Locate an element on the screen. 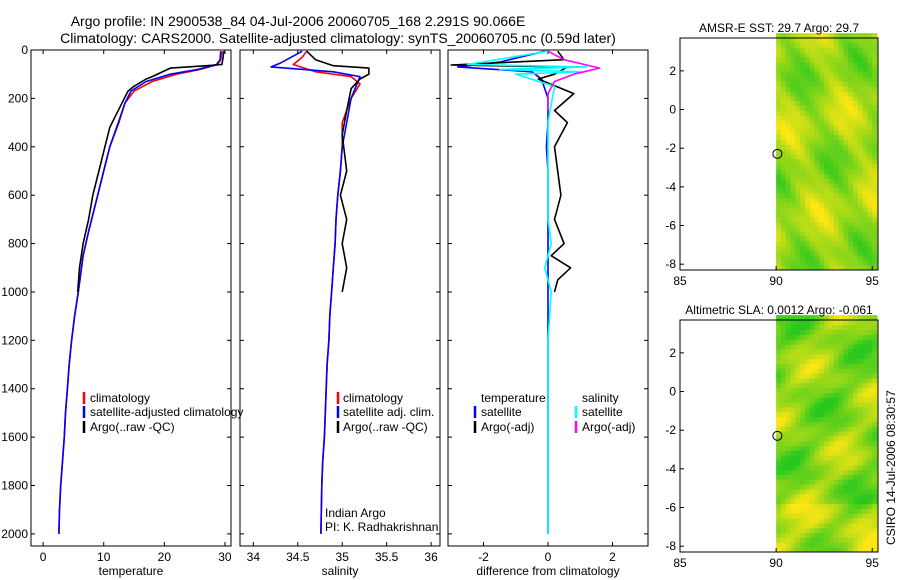 This screenshot has width=900, height=580. legend-label-climatology: climatology is located at coordinates (373, 398).